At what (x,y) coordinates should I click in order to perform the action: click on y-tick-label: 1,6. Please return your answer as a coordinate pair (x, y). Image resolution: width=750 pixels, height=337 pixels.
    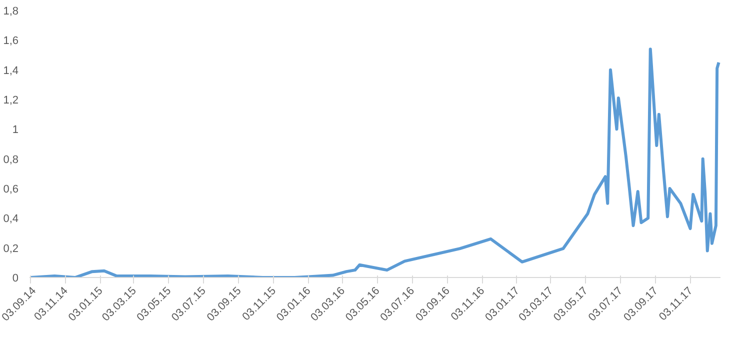
    Looking at the image, I should click on (11, 41).